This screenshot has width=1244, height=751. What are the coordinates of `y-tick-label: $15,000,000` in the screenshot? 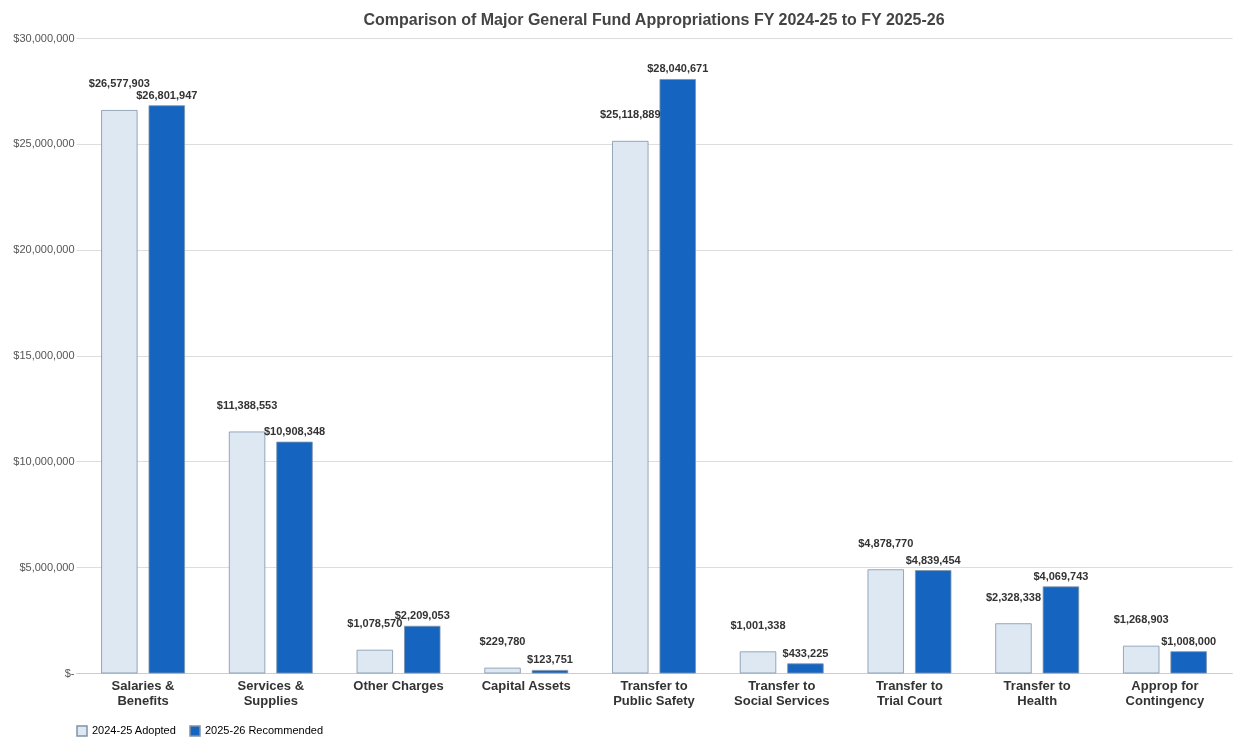 It's located at (44, 355).